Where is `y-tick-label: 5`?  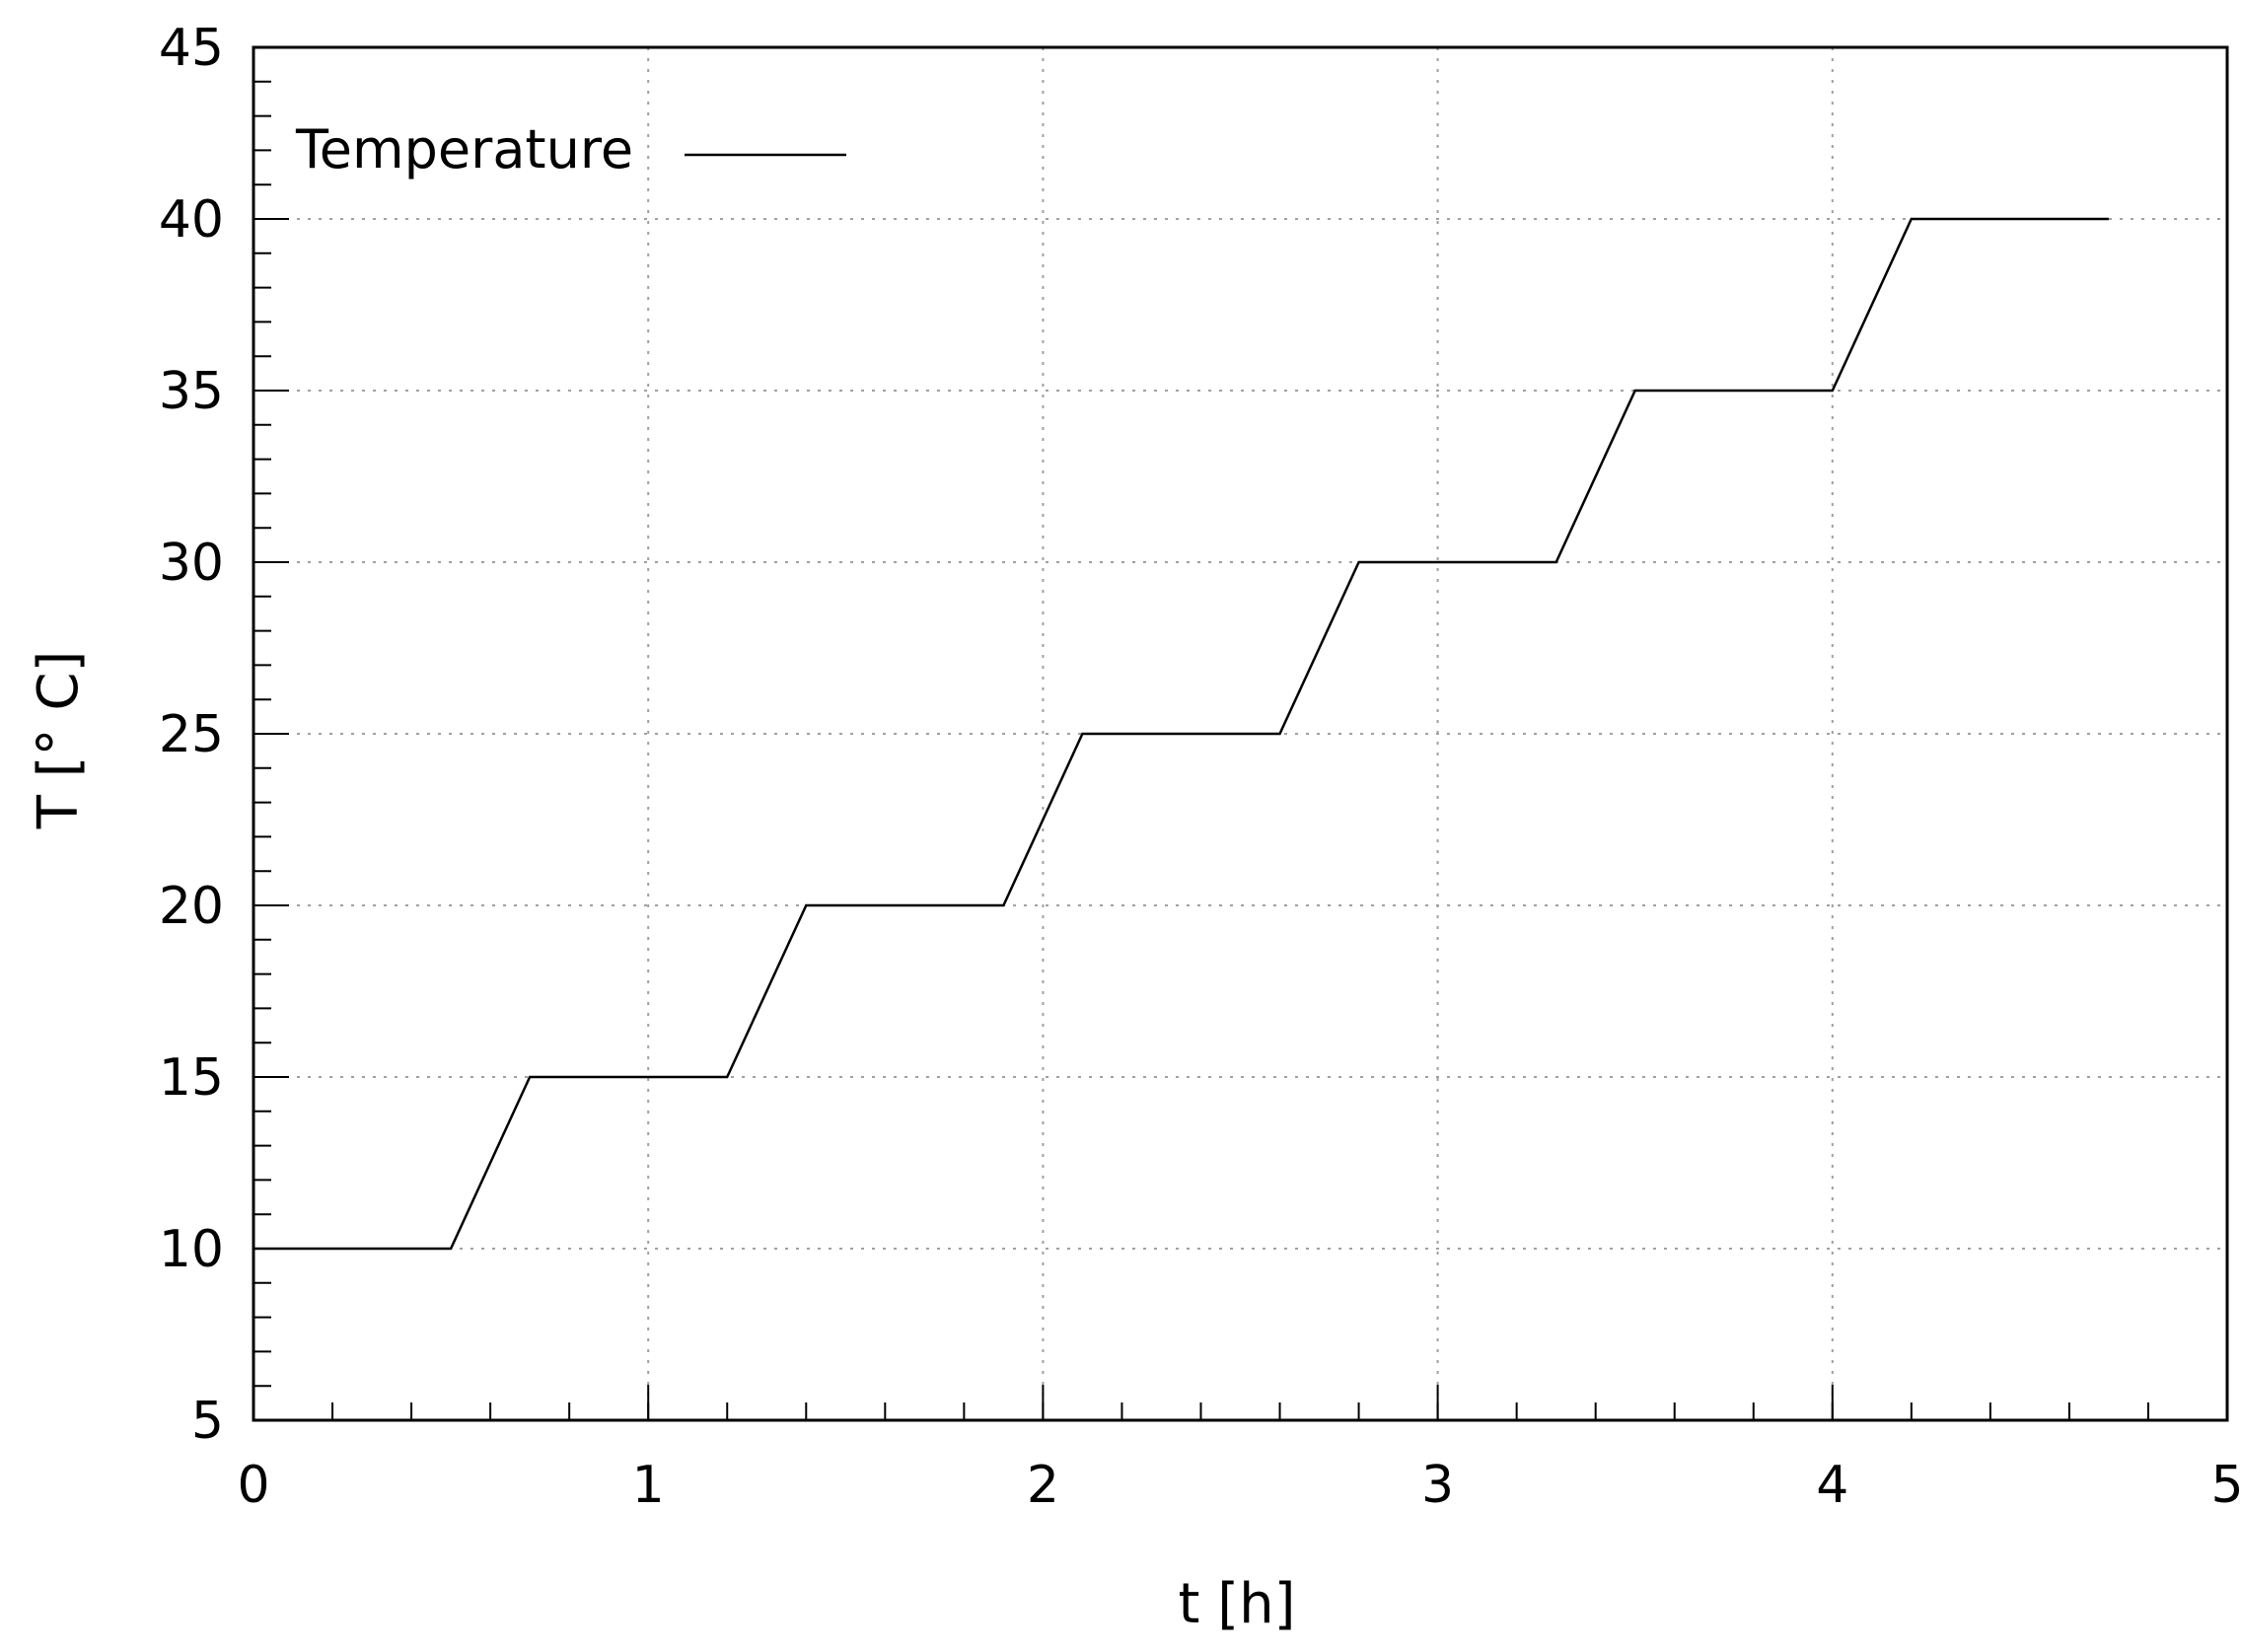 y-tick-label: 5 is located at coordinates (207, 1422).